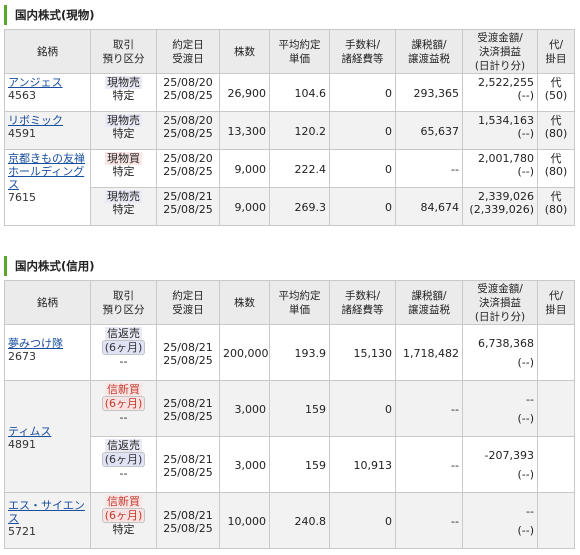 This screenshot has height=555, width=580. I want to click on price: 222.4, so click(299, 168).